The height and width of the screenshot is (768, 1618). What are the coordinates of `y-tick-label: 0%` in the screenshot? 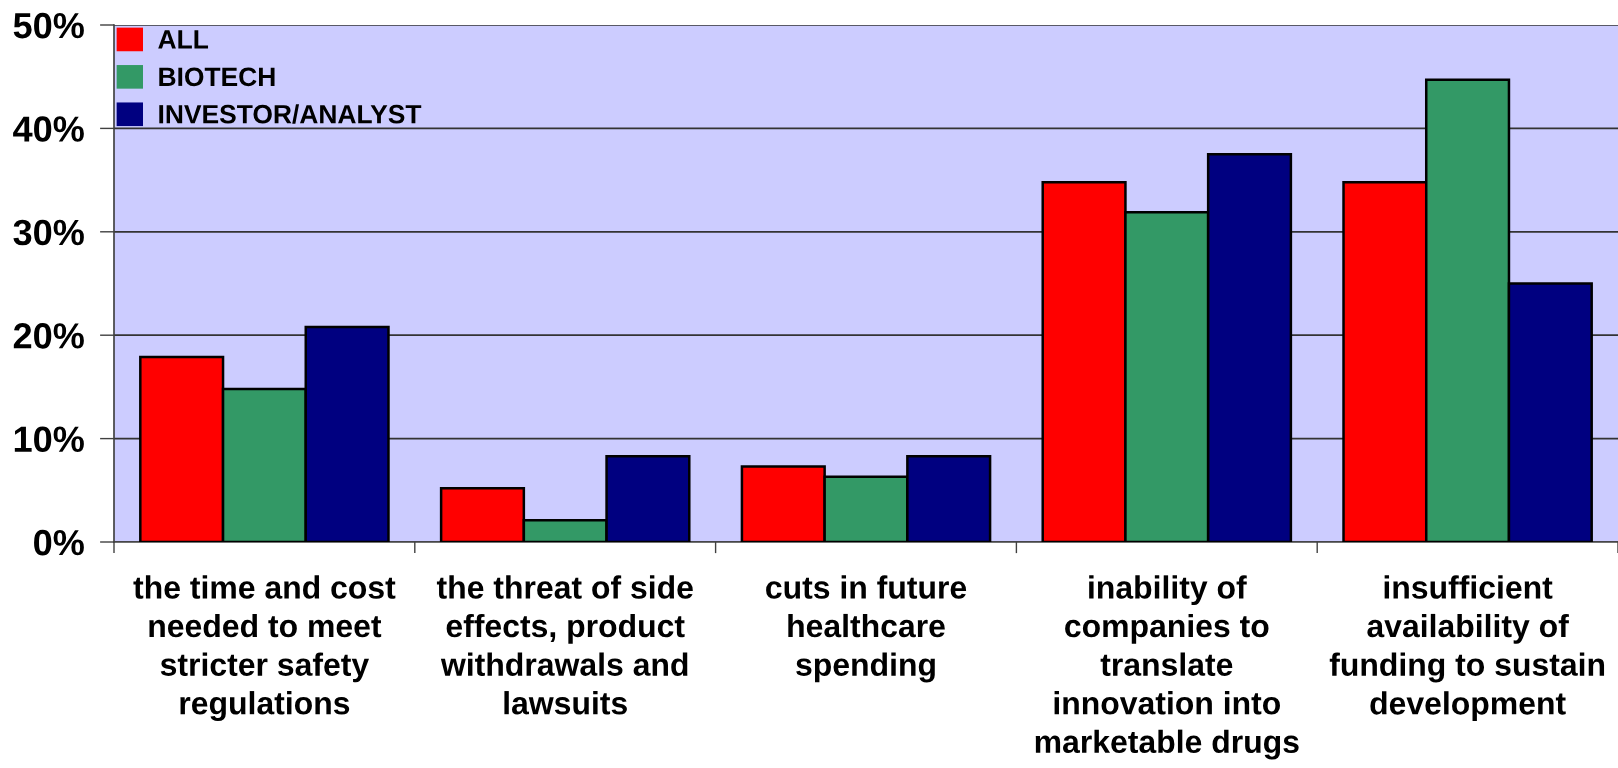 It's located at (59, 542).